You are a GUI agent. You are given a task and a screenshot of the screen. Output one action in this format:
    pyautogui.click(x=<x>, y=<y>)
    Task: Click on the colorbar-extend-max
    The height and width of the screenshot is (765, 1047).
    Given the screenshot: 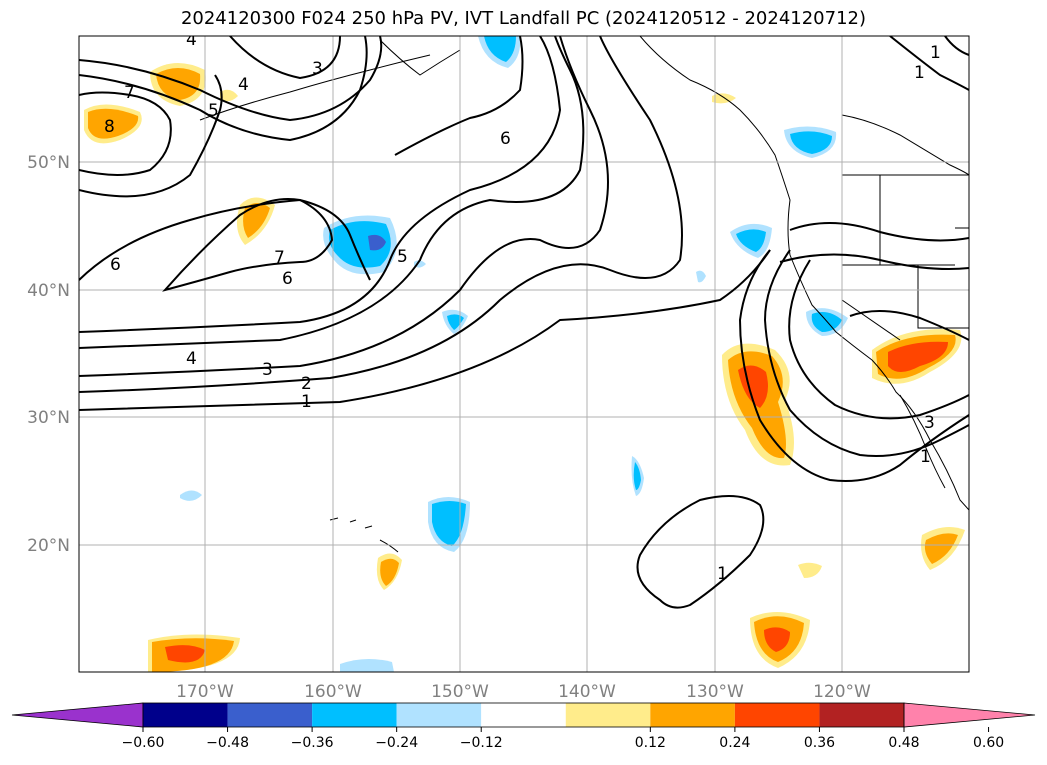 What is the action you would take?
    pyautogui.click(x=969, y=715)
    